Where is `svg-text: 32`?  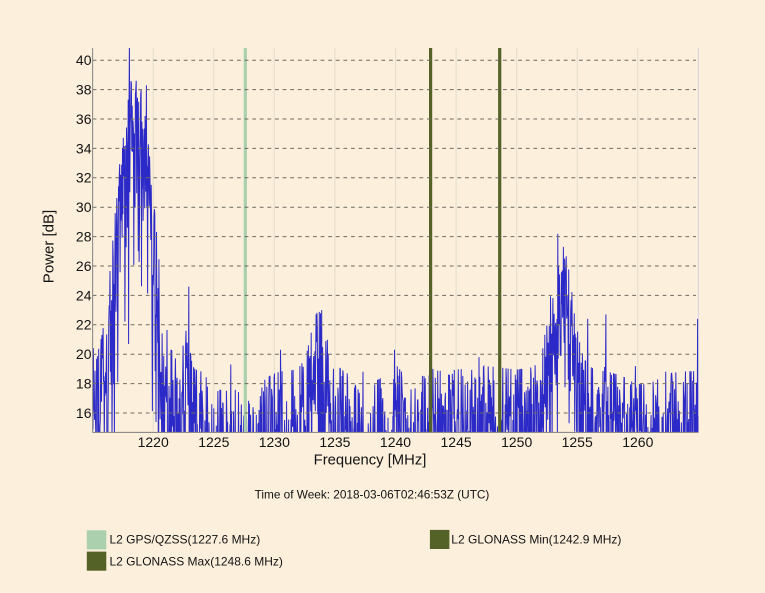 svg-text: 32 is located at coordinates (84, 178).